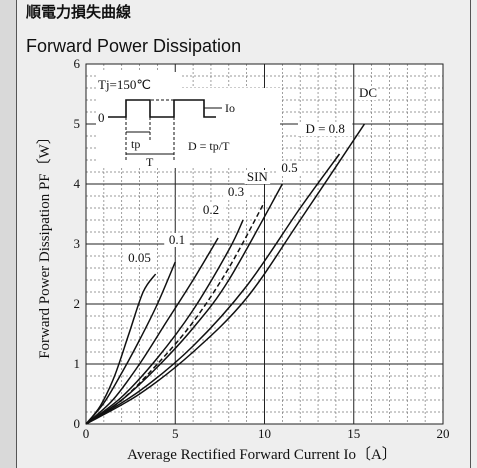 The height and width of the screenshot is (468, 477). I want to click on y-tick-label: 2, so click(77, 303).